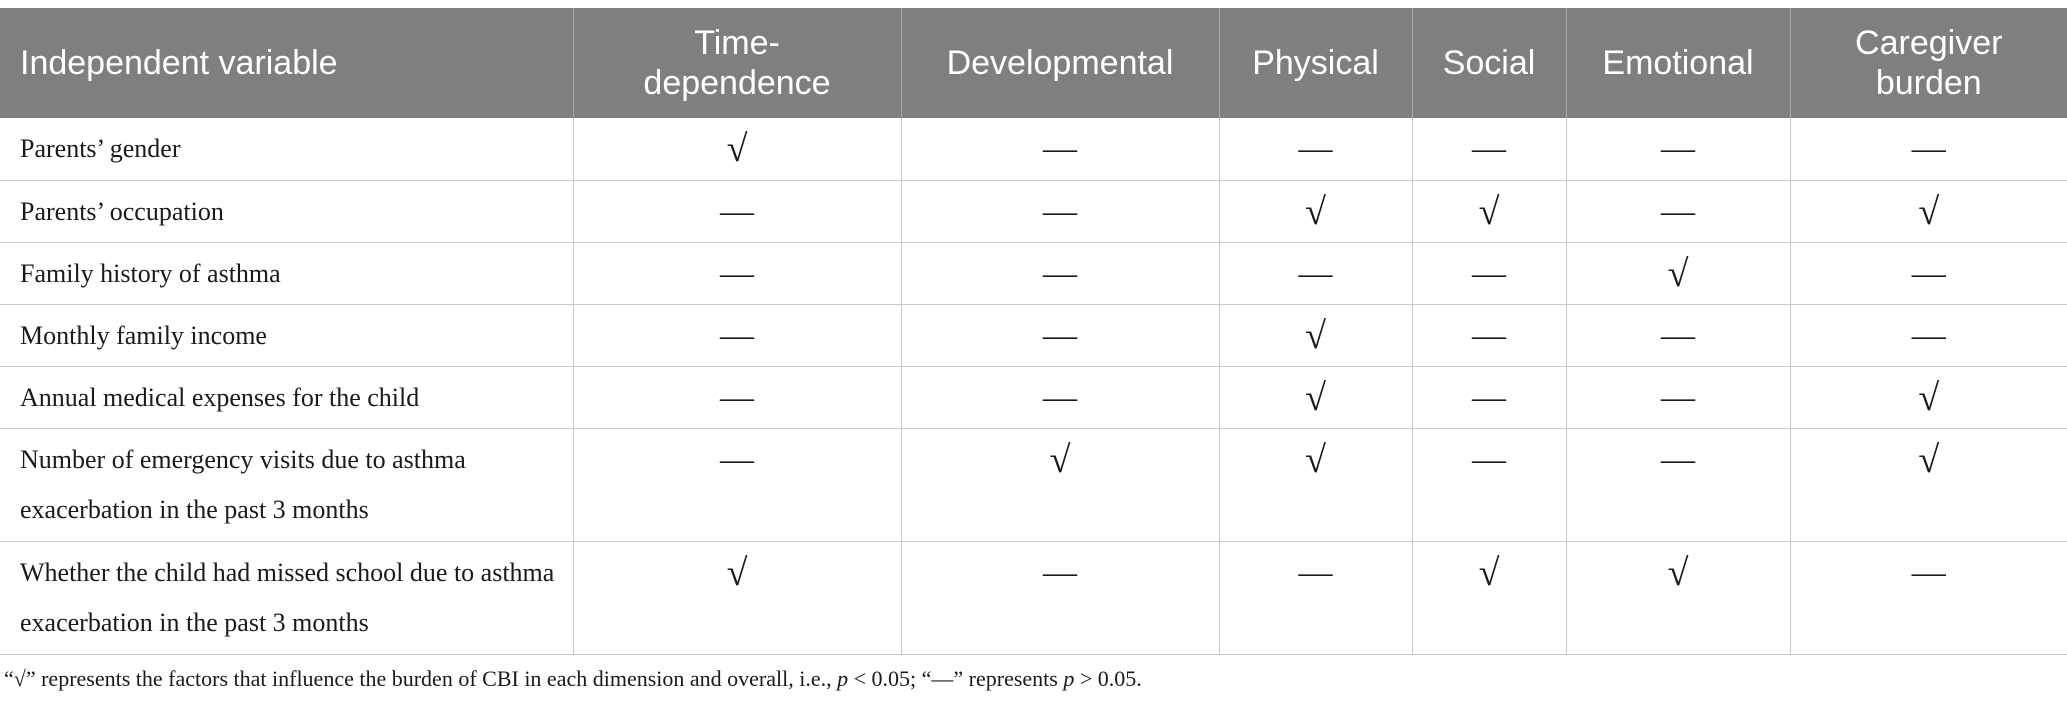 This screenshot has height=710, width=2067. Describe the element at coordinates (1108, 678) in the screenshot. I see `footnote-text-3: > 0.05.` at that location.